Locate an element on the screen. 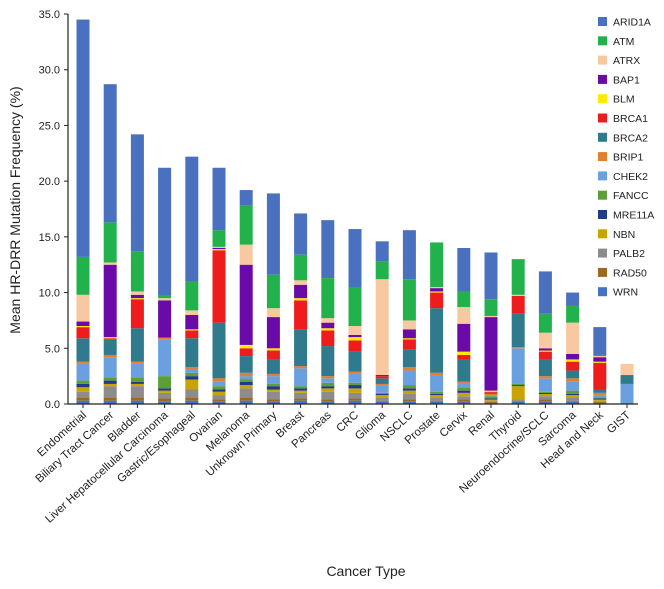 Image resolution: width=664 pixels, height=589 pixels. legend-swatch-blm is located at coordinates (602, 99).